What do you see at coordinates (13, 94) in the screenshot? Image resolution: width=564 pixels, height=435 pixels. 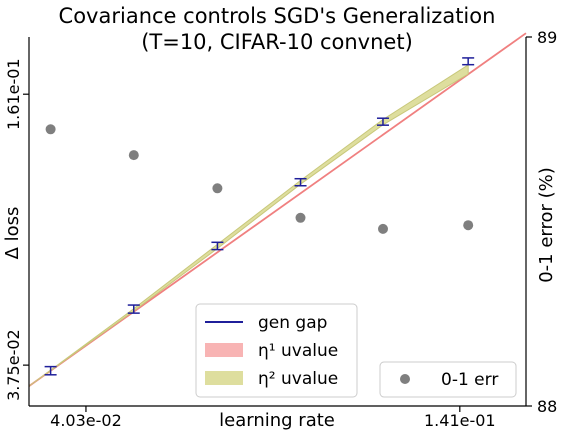 I see `y-left-tick-label: 1.61e-01` at bounding box center [13, 94].